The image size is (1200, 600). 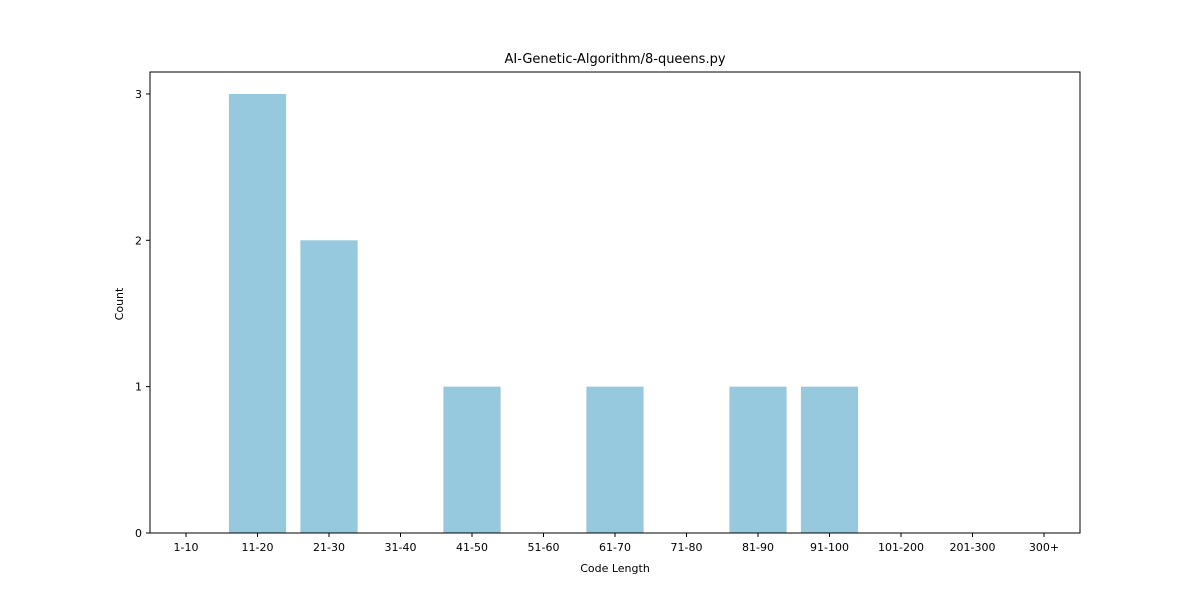 I want to click on x-tick-label: 41-50, so click(x=472, y=547).